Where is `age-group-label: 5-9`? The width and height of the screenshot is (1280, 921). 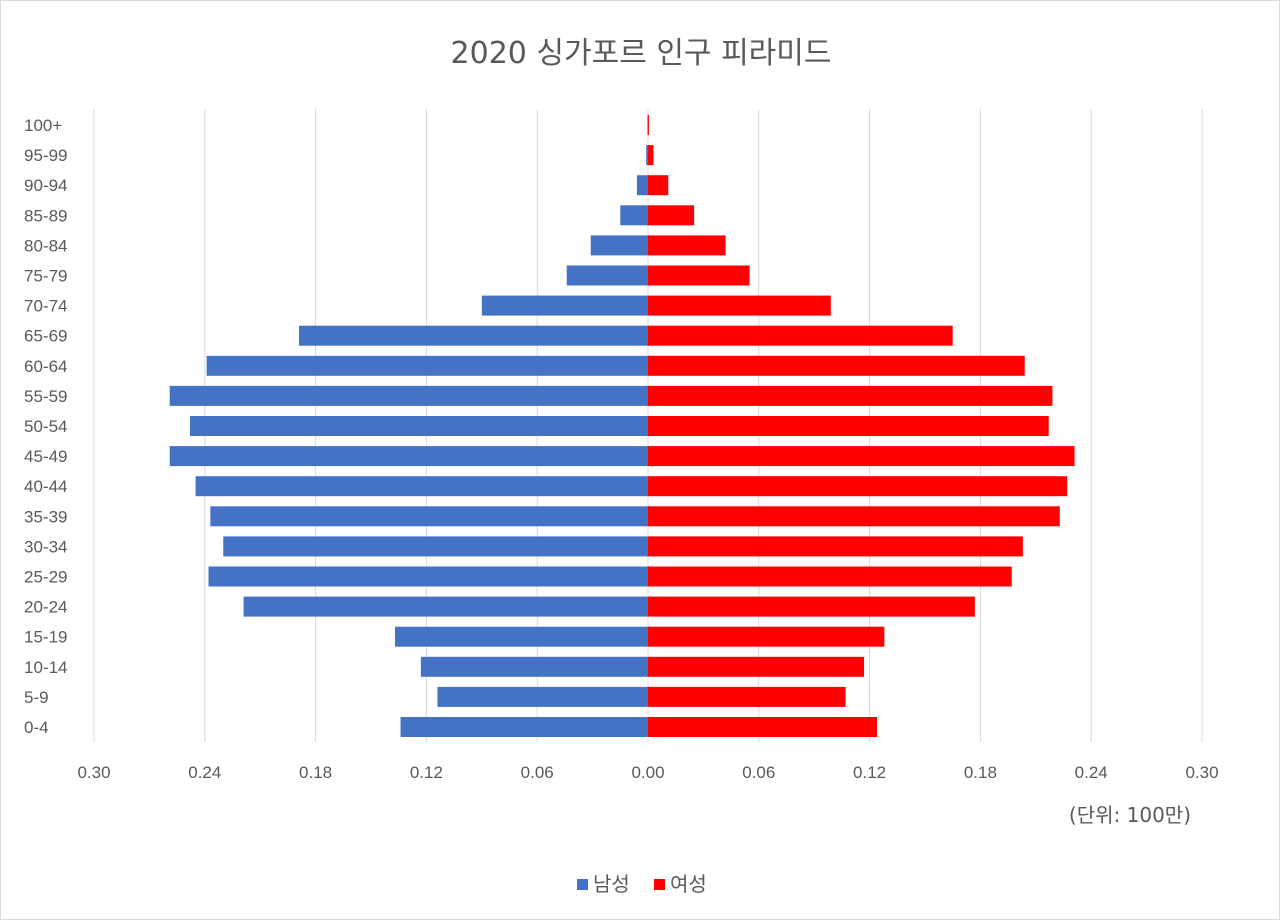 age-group-label: 5-9 is located at coordinates (36, 697).